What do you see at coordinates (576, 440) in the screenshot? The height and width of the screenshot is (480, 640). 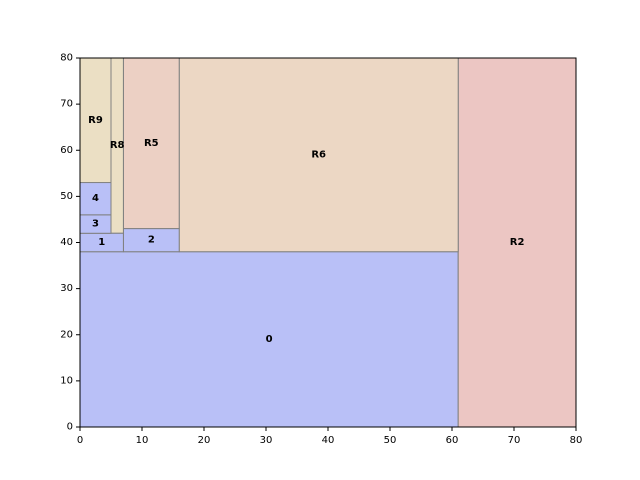 I see `x-tick-label: 80` at bounding box center [576, 440].